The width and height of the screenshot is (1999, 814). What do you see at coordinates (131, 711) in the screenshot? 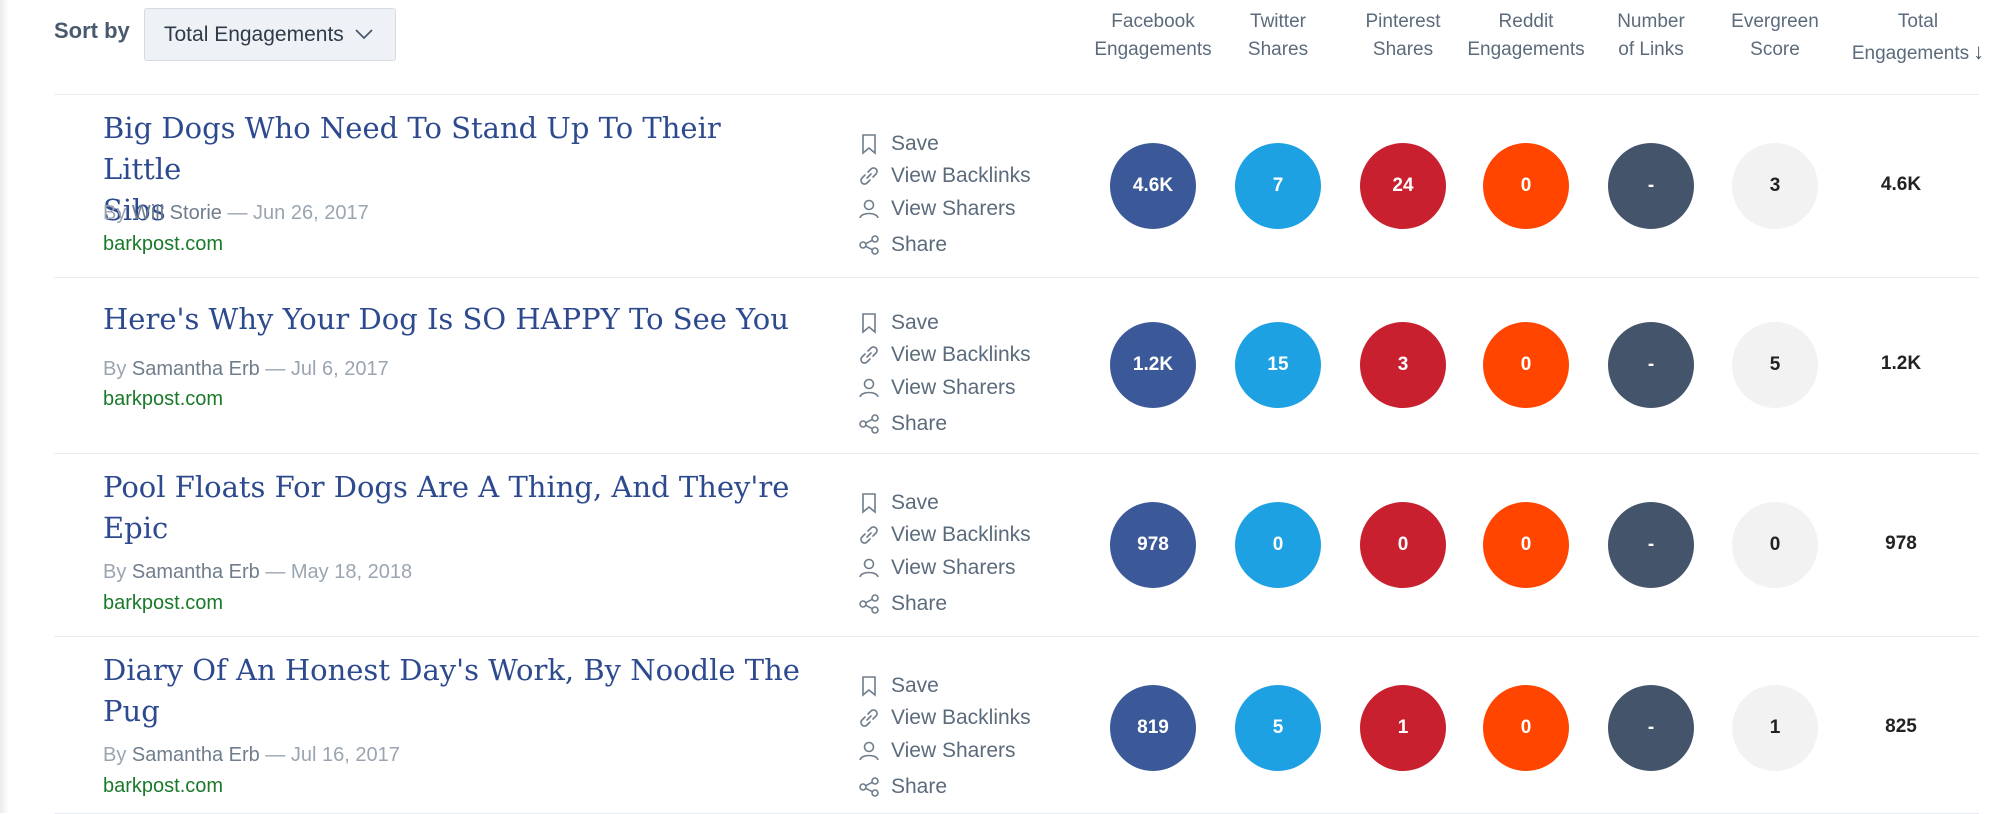
I see `article-title-line: Pug` at bounding box center [131, 711].